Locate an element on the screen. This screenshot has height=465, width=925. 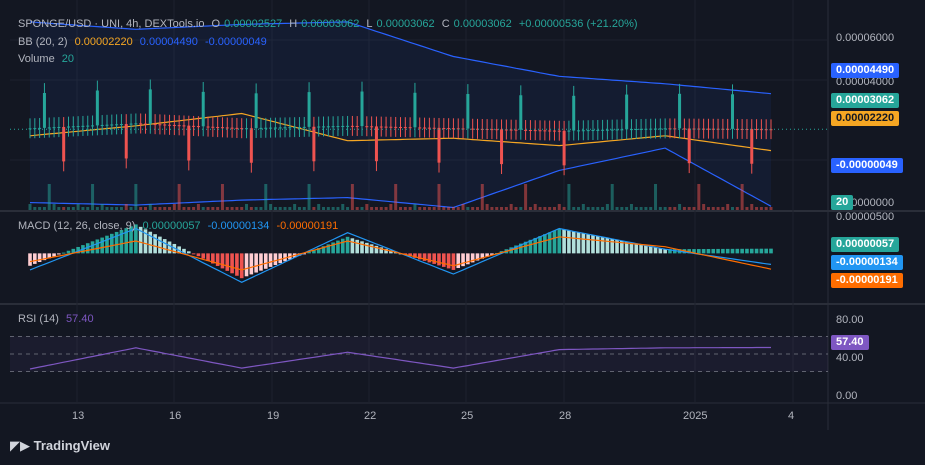
close-label: C is located at coordinates (445, 24).